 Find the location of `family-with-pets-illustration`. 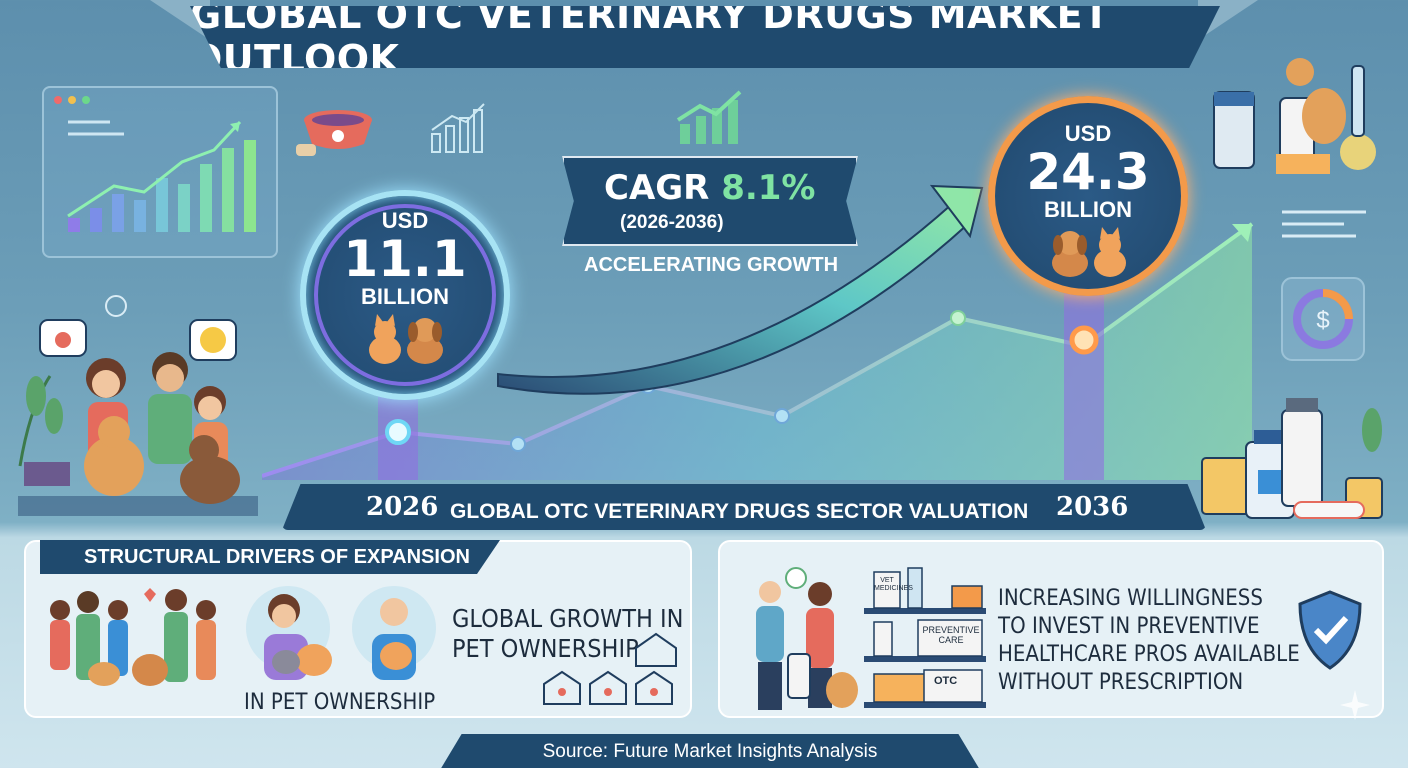

family-with-pets-illustration is located at coordinates (138, 405).